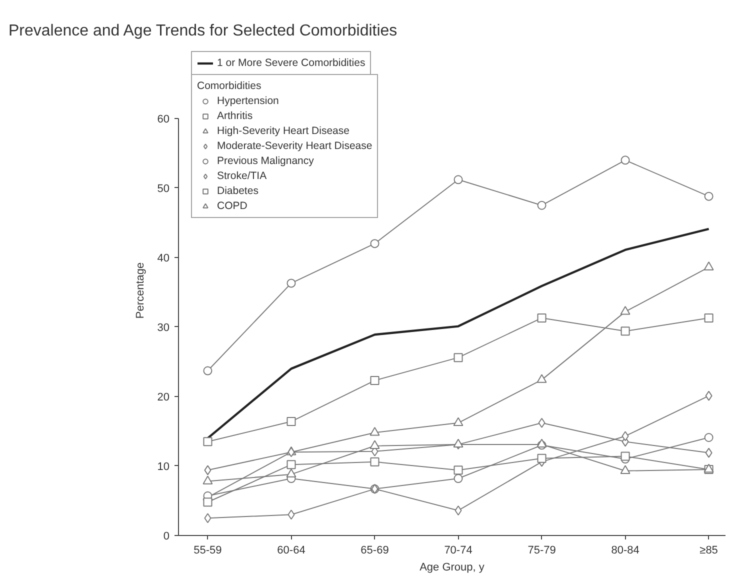 The image size is (730, 577). Describe the element at coordinates (163, 328) in the screenshot. I see `y-tick-label: 30` at that location.